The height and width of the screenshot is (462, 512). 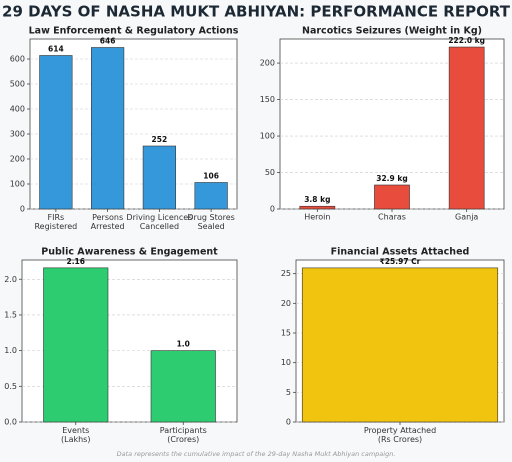 I want to click on value-label: 1.0, so click(x=183, y=344).